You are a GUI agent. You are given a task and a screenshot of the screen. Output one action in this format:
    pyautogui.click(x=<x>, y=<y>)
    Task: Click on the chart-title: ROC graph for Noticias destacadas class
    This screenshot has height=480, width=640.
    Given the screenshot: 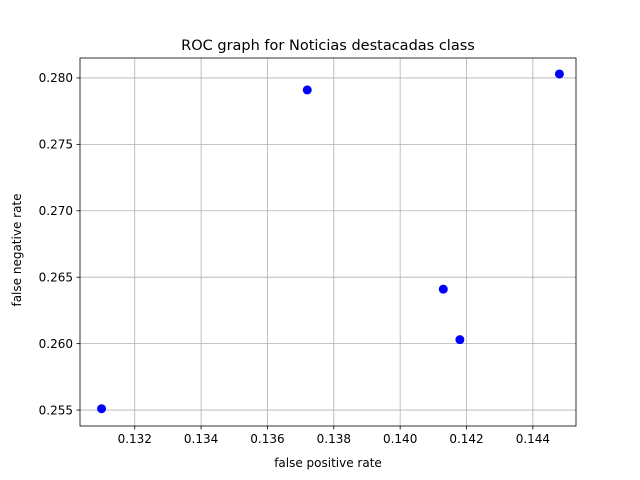 What is the action you would take?
    pyautogui.click(x=328, y=46)
    